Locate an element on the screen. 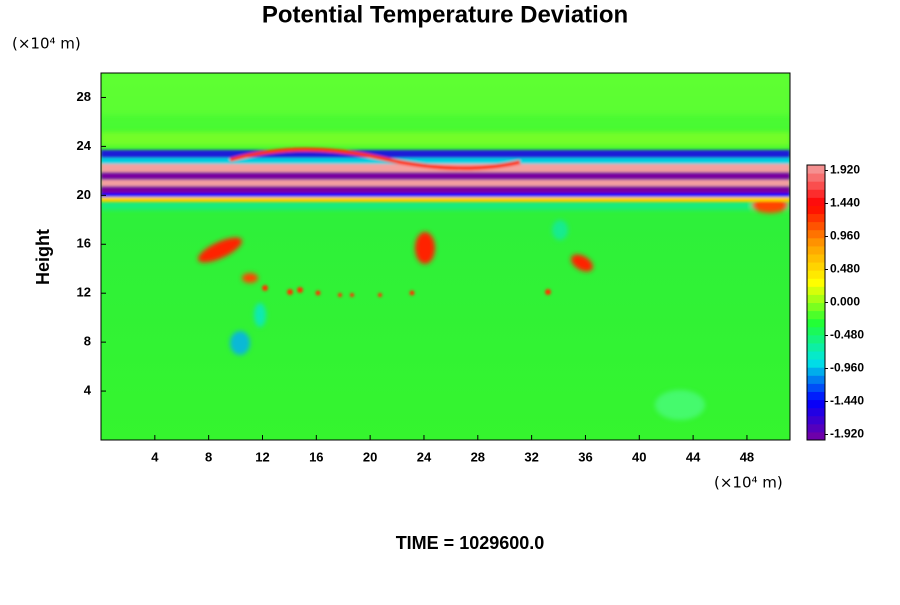 This screenshot has width=900, height=605. x-tick-label: 24 is located at coordinates (424, 456).